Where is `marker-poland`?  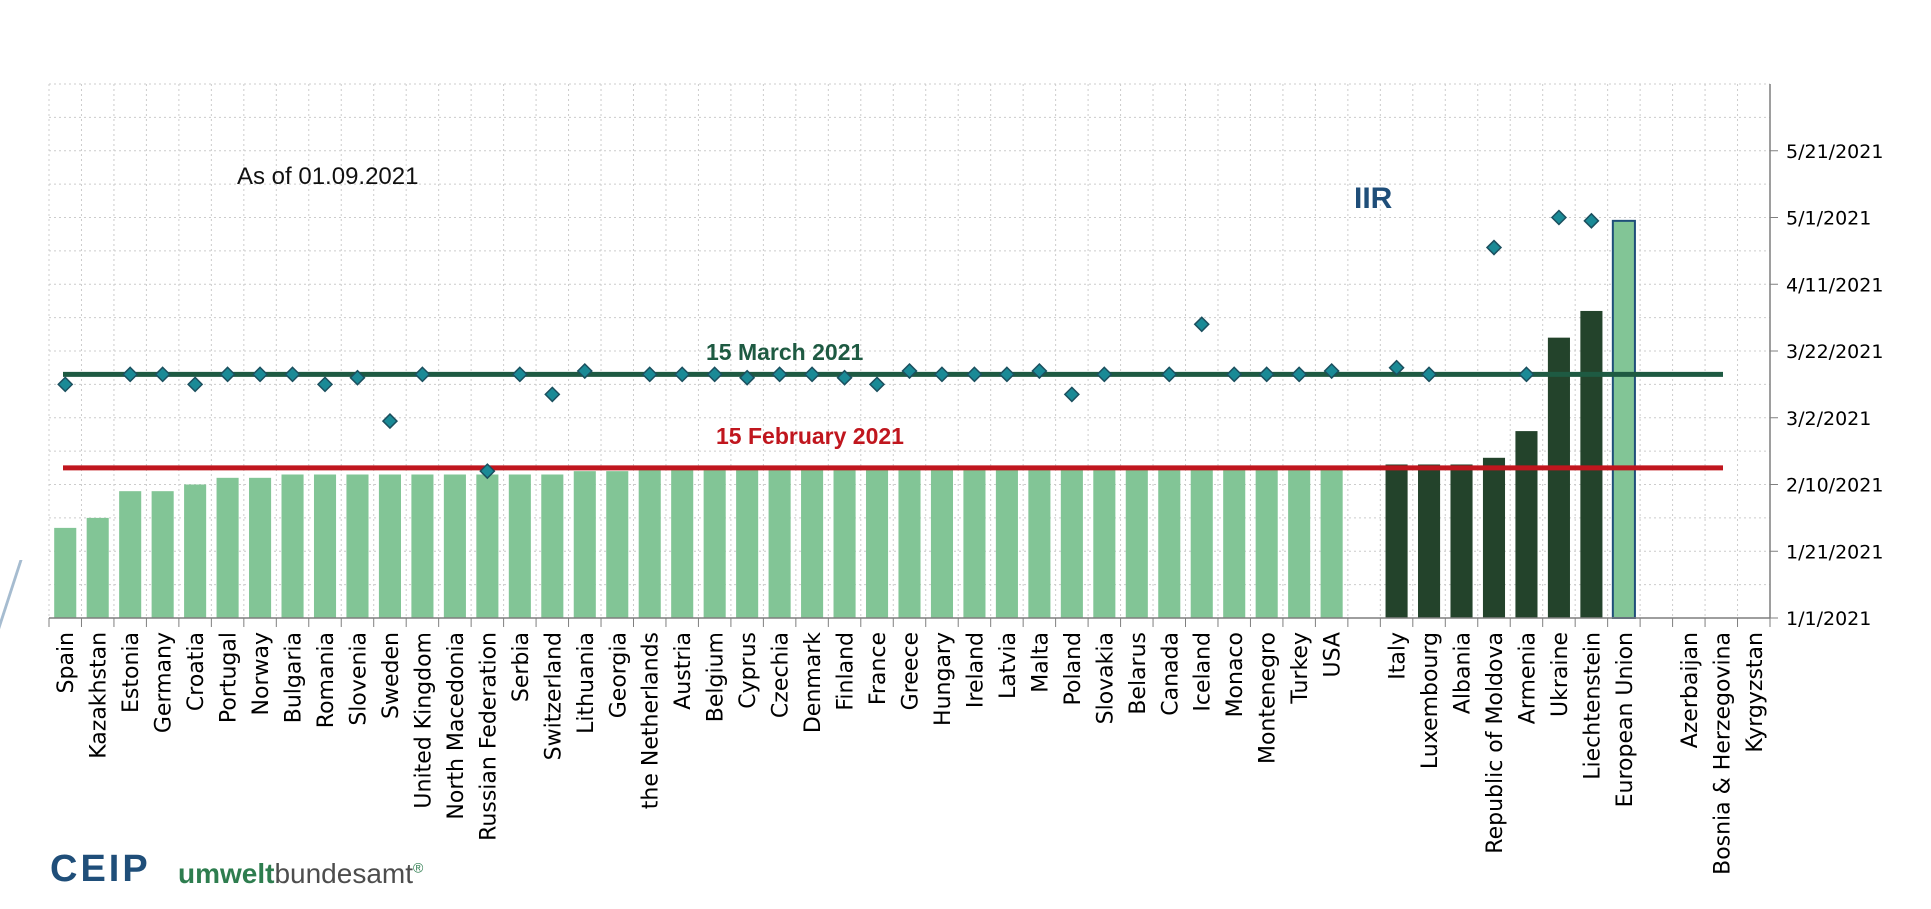 marker-poland is located at coordinates (1071, 394).